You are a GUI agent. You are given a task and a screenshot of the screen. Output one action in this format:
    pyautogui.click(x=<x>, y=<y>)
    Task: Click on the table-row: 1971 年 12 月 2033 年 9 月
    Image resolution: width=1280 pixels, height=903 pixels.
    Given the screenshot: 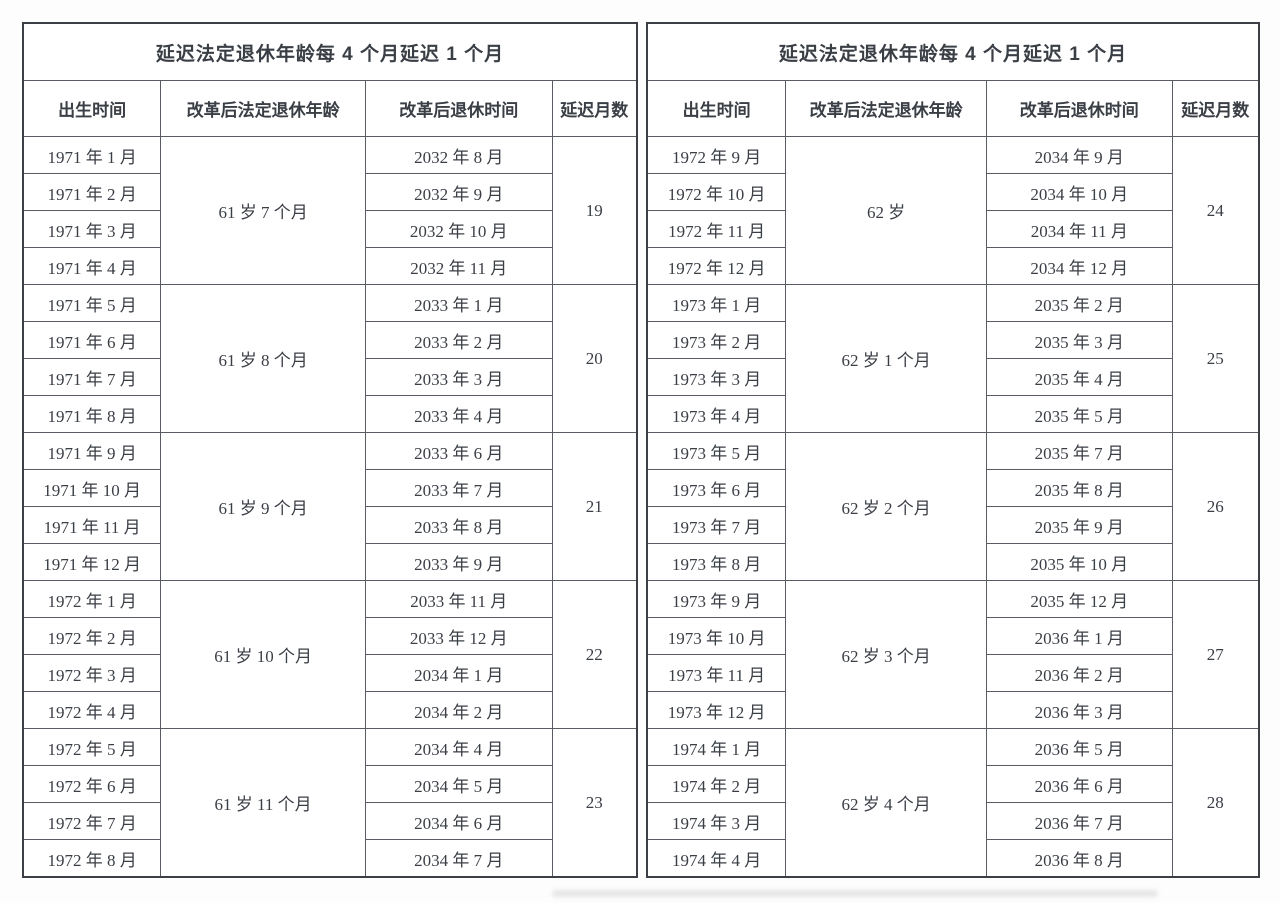 What is the action you would take?
    pyautogui.click(x=329, y=562)
    